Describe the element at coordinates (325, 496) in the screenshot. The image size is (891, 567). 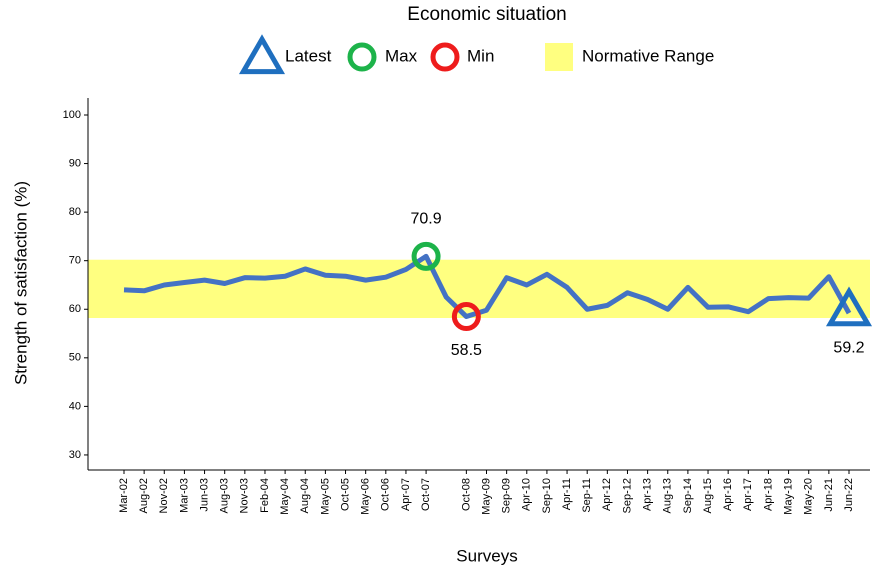
I see `x-tick-label: May-05` at that location.